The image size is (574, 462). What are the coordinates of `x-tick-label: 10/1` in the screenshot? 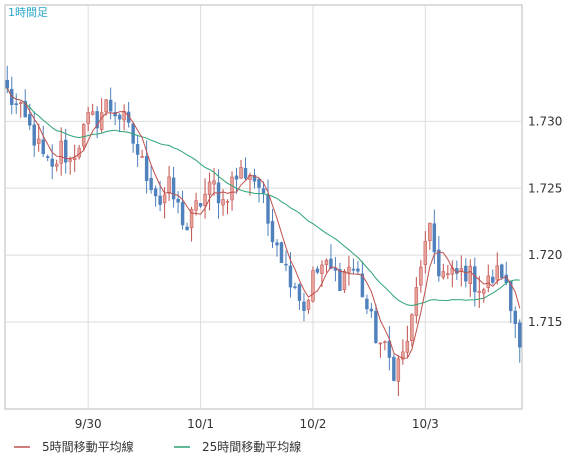 It's located at (200, 424).